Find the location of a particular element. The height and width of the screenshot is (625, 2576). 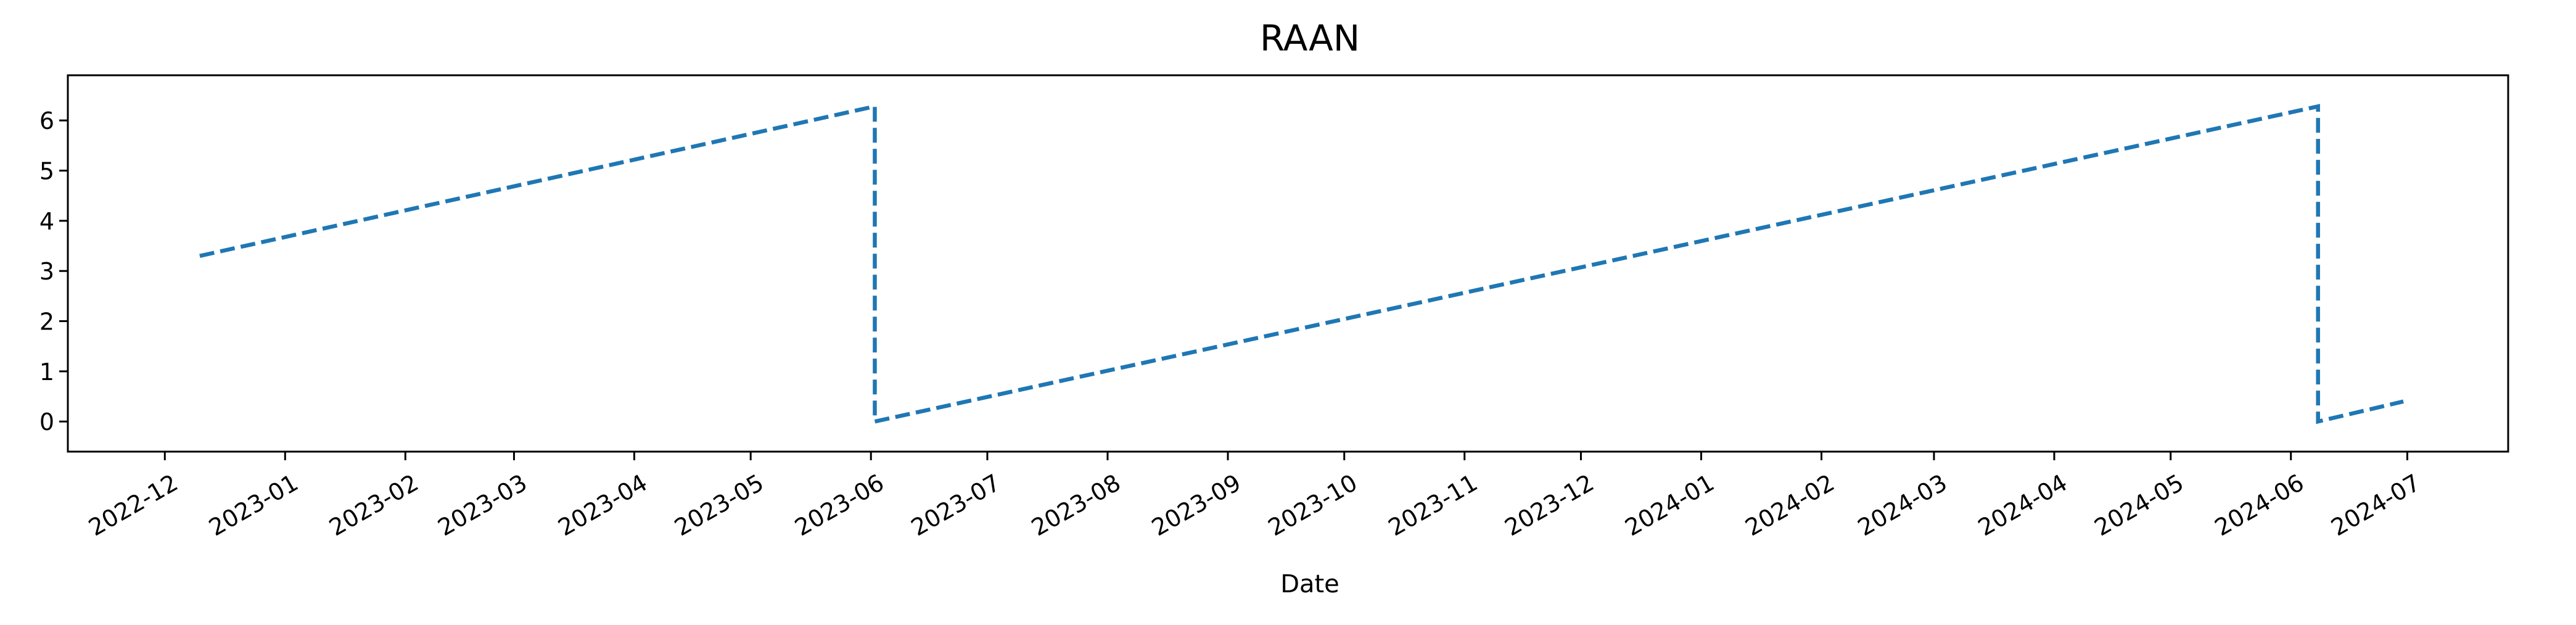

y-tick-label: 0 is located at coordinates (46, 422).